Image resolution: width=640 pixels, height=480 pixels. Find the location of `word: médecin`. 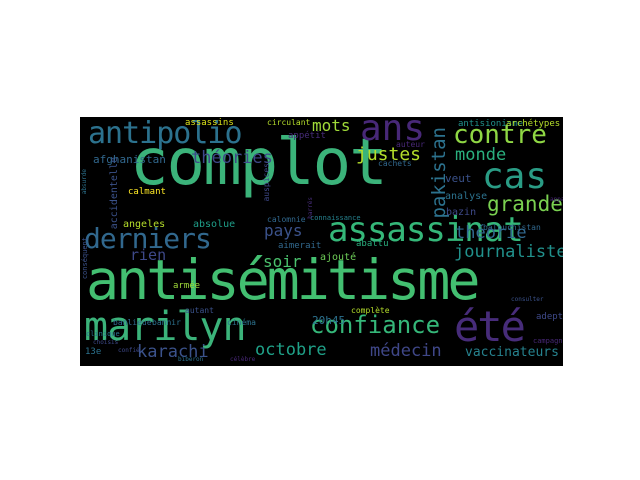

word: médecin is located at coordinates (406, 351).